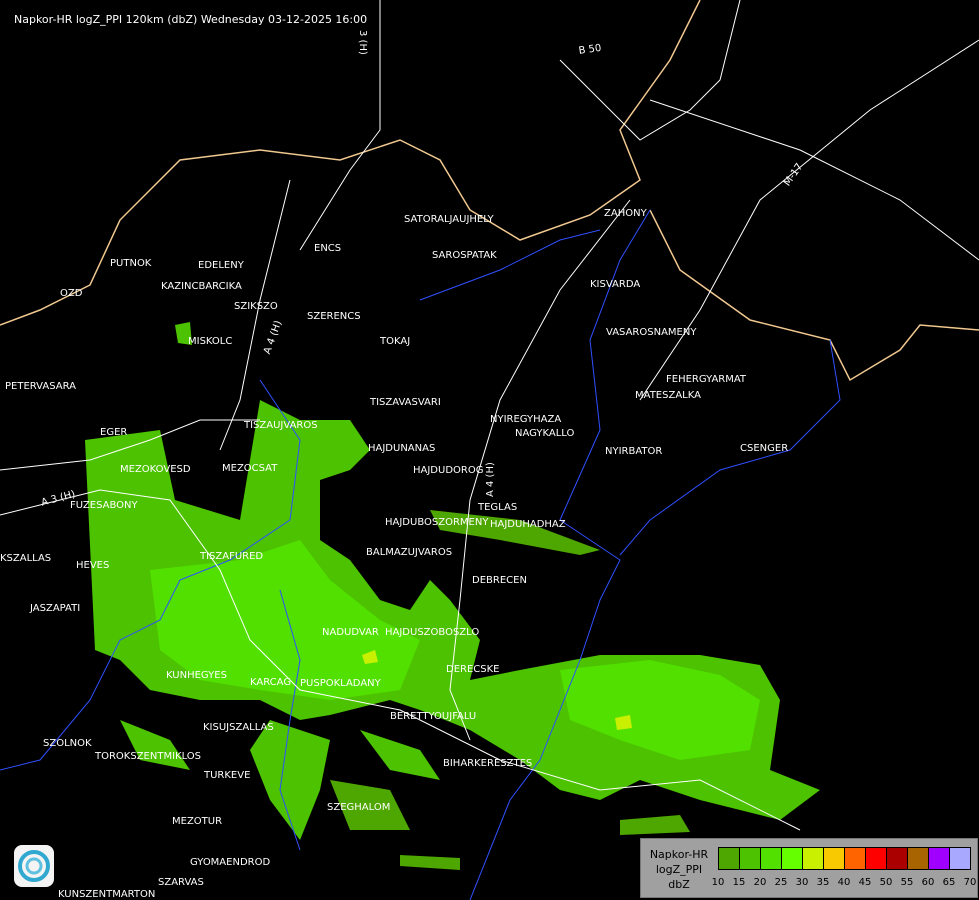 The height and width of the screenshot is (900, 979). What do you see at coordinates (432, 632) in the screenshot?
I see `city-label: HAJDUSZOBOSZLO` at bounding box center [432, 632].